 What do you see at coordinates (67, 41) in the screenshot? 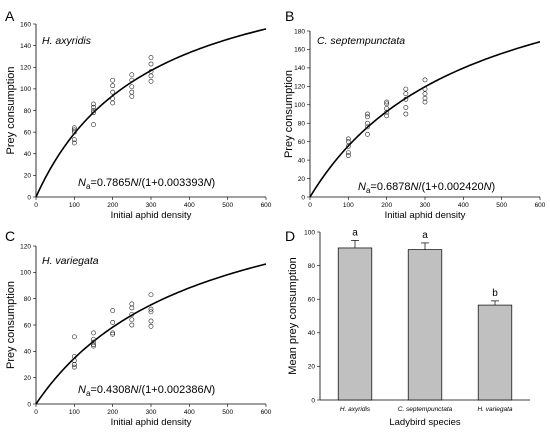
I see `species-label: H. axyridis` at bounding box center [67, 41].